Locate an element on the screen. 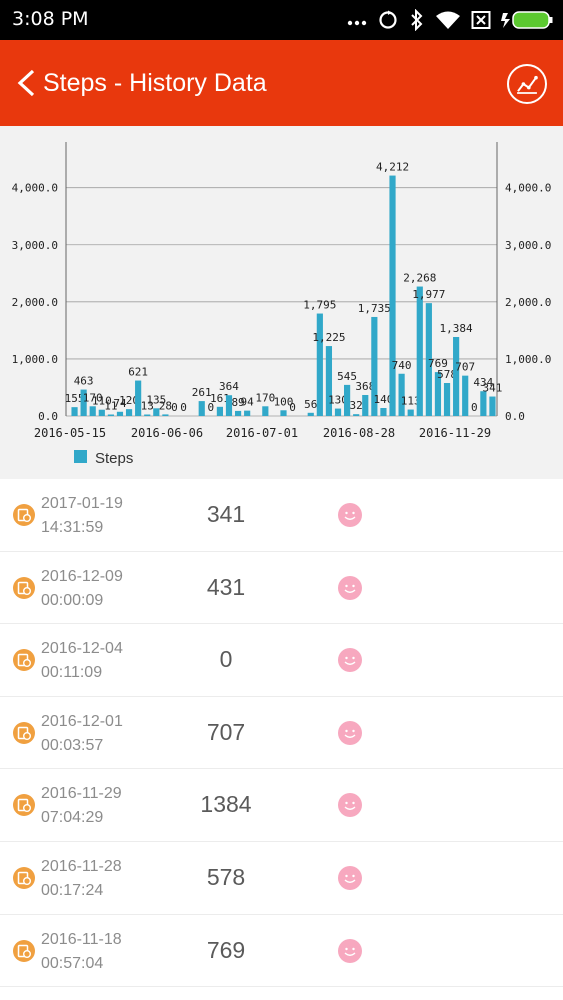 The image size is (563, 1000). record-time: 00:00:09 is located at coordinates (72, 600).